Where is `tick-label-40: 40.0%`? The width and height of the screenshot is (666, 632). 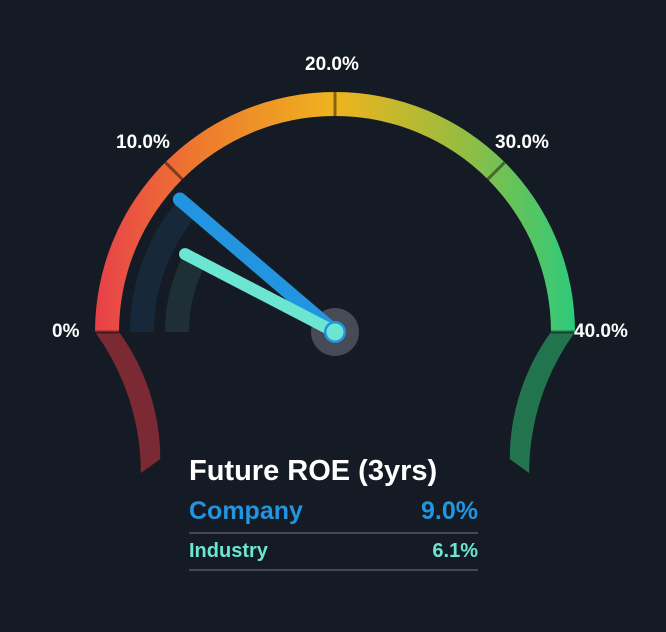
tick-label-40: 40.0% is located at coordinates (601, 331).